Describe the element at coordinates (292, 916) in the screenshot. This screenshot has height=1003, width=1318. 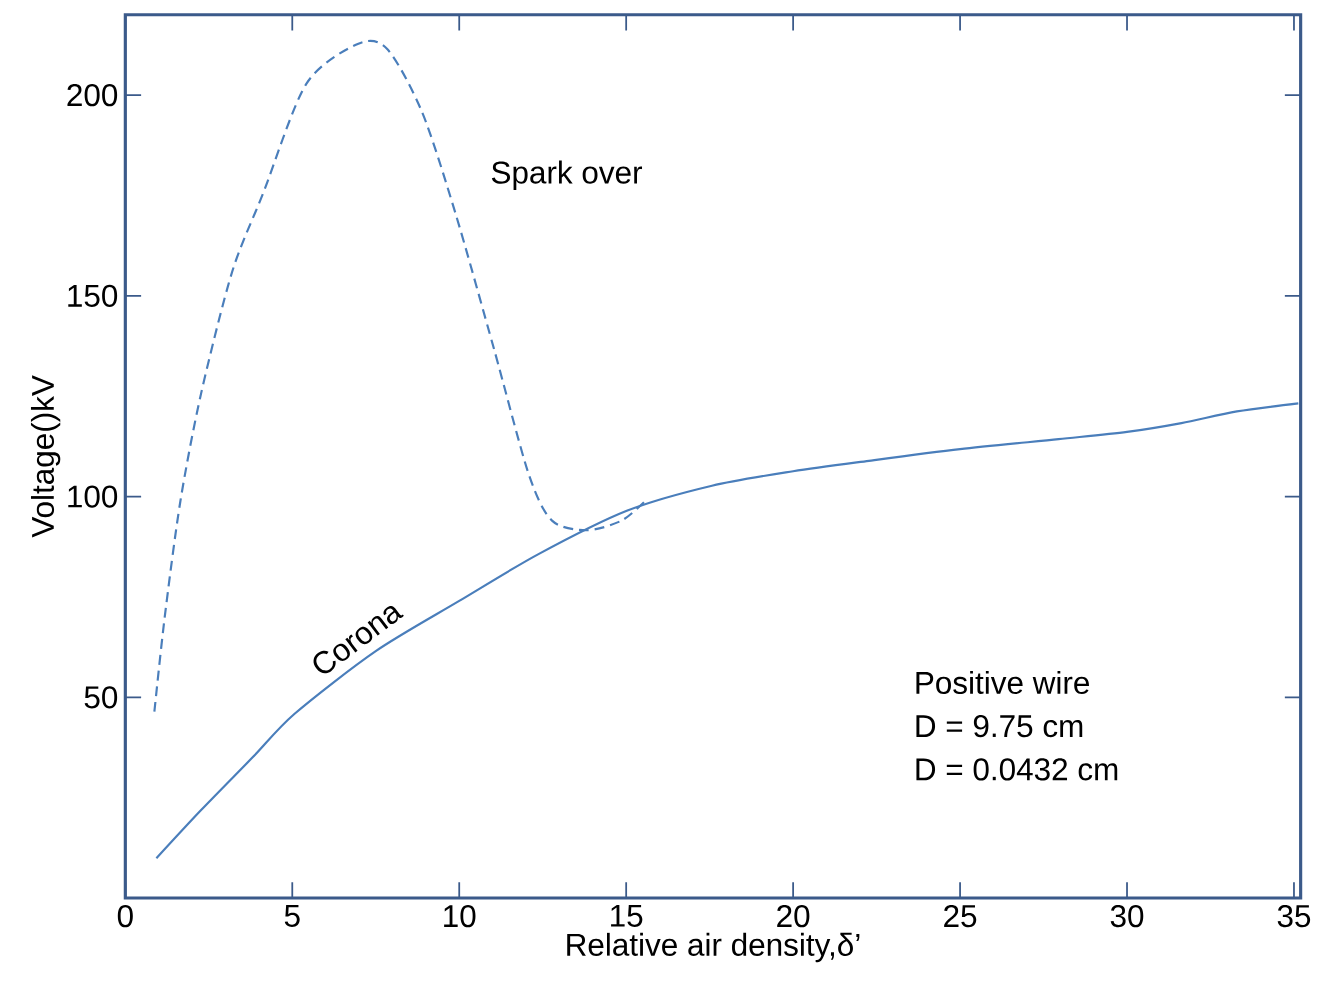
I see `x-tick-label: 5` at that location.